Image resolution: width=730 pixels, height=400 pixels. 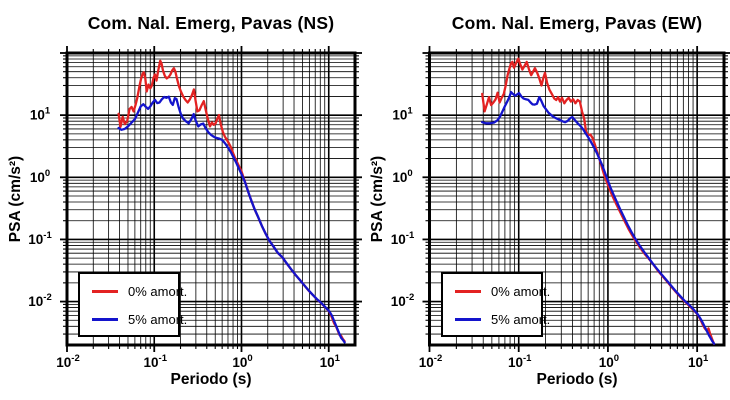 I want to click on plot-ns-yaxis-label: PSA (cm/s²), so click(x=15, y=199).